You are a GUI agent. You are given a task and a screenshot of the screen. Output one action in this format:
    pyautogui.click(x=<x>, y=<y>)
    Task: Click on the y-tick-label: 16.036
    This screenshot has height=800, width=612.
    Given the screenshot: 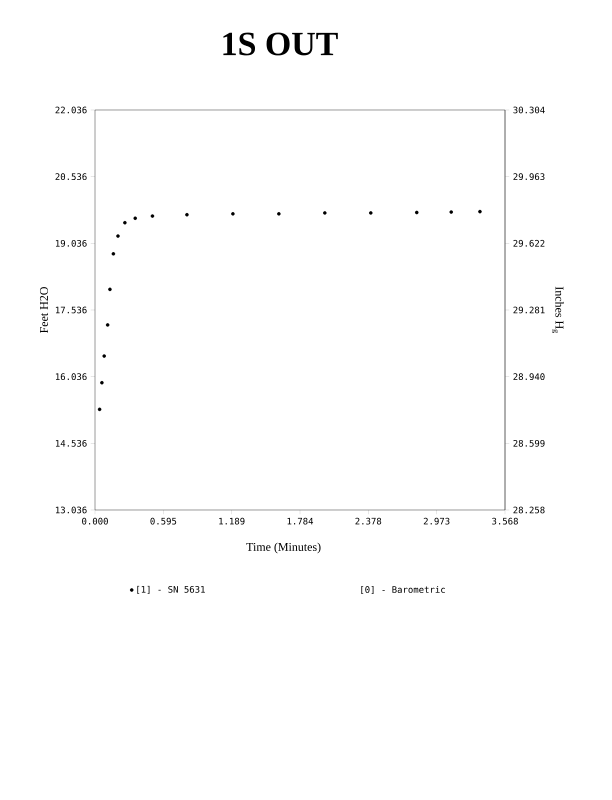 What is the action you would take?
    pyautogui.click(x=71, y=376)
    